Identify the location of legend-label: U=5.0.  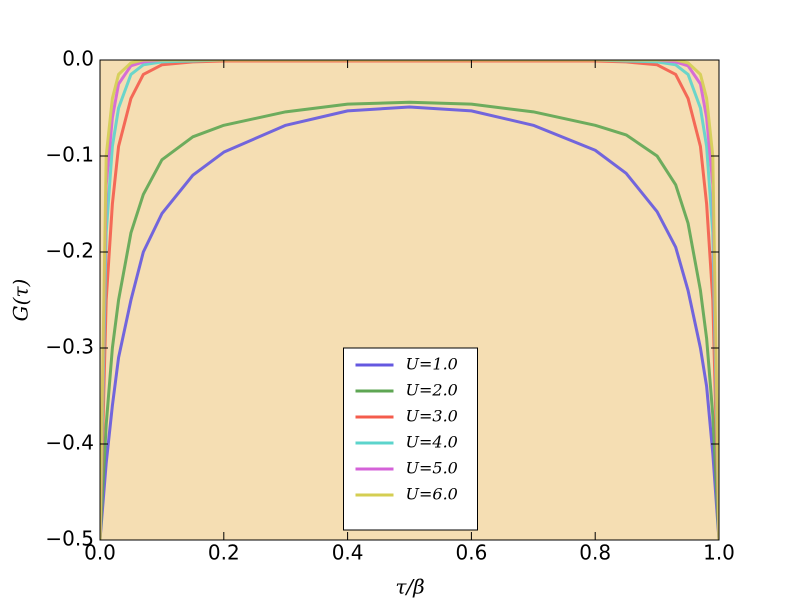
(432, 468).